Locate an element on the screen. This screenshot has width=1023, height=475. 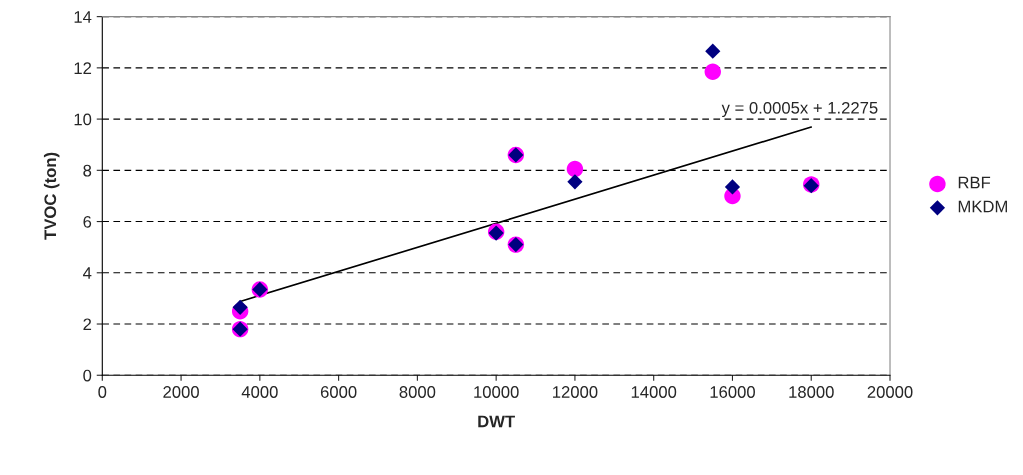
x-tick-label: 6000 is located at coordinates (338, 392).